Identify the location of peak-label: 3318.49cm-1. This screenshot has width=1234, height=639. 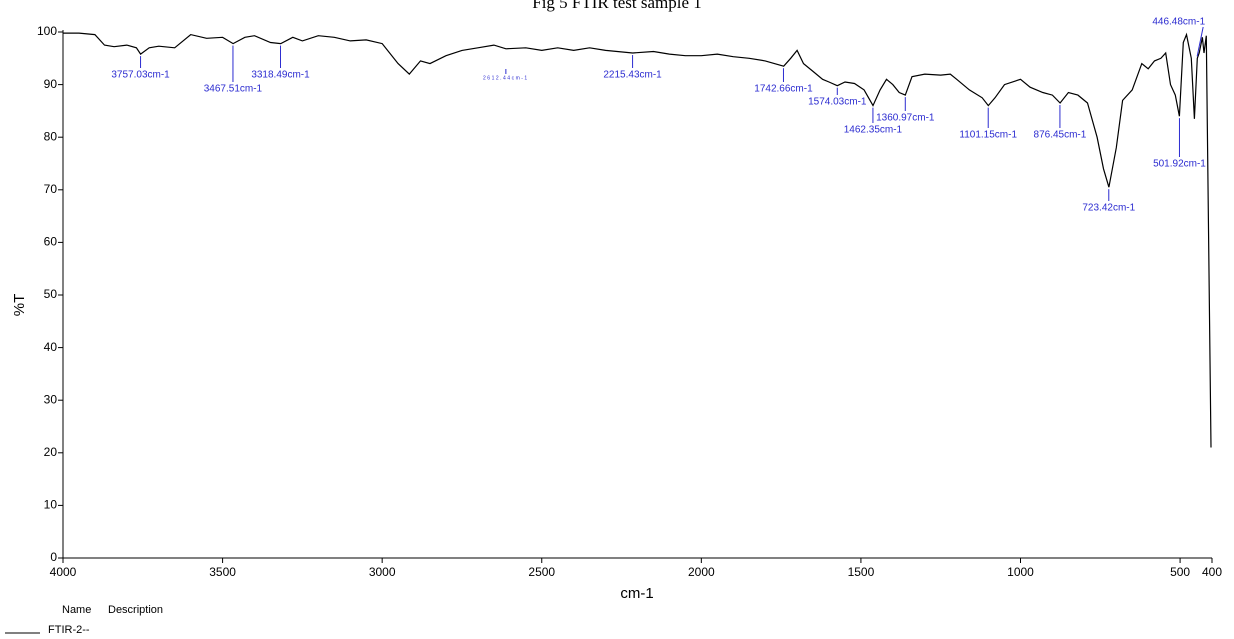
(280, 75).